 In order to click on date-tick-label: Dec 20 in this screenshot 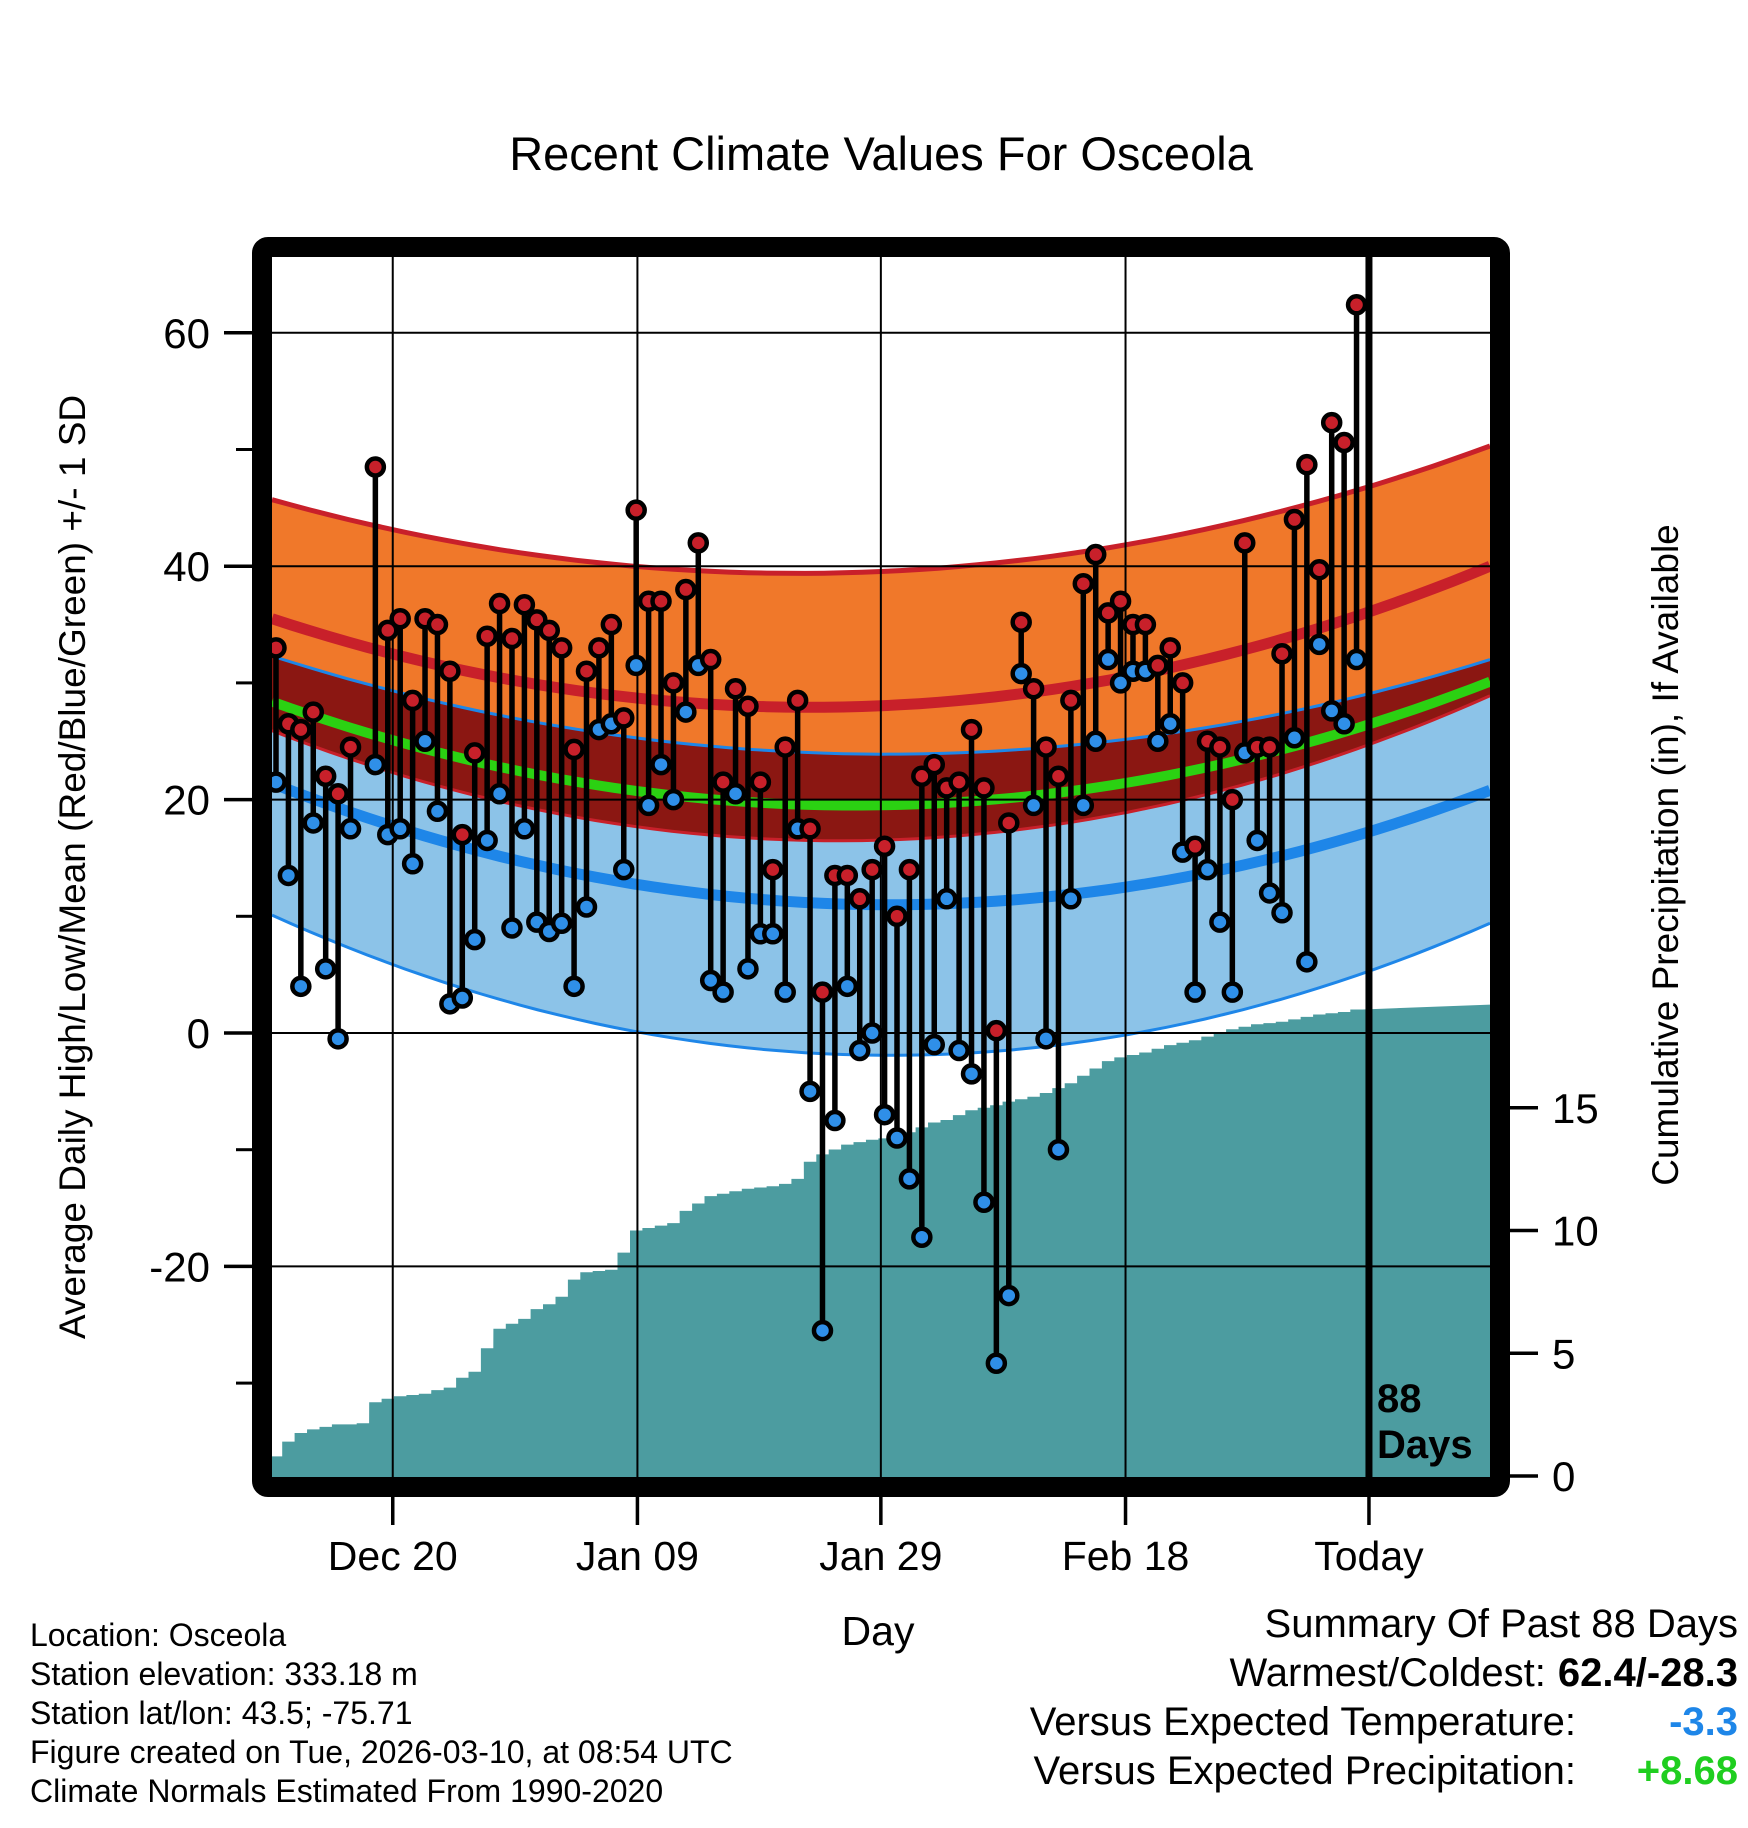, I will do `click(393, 1556)`.